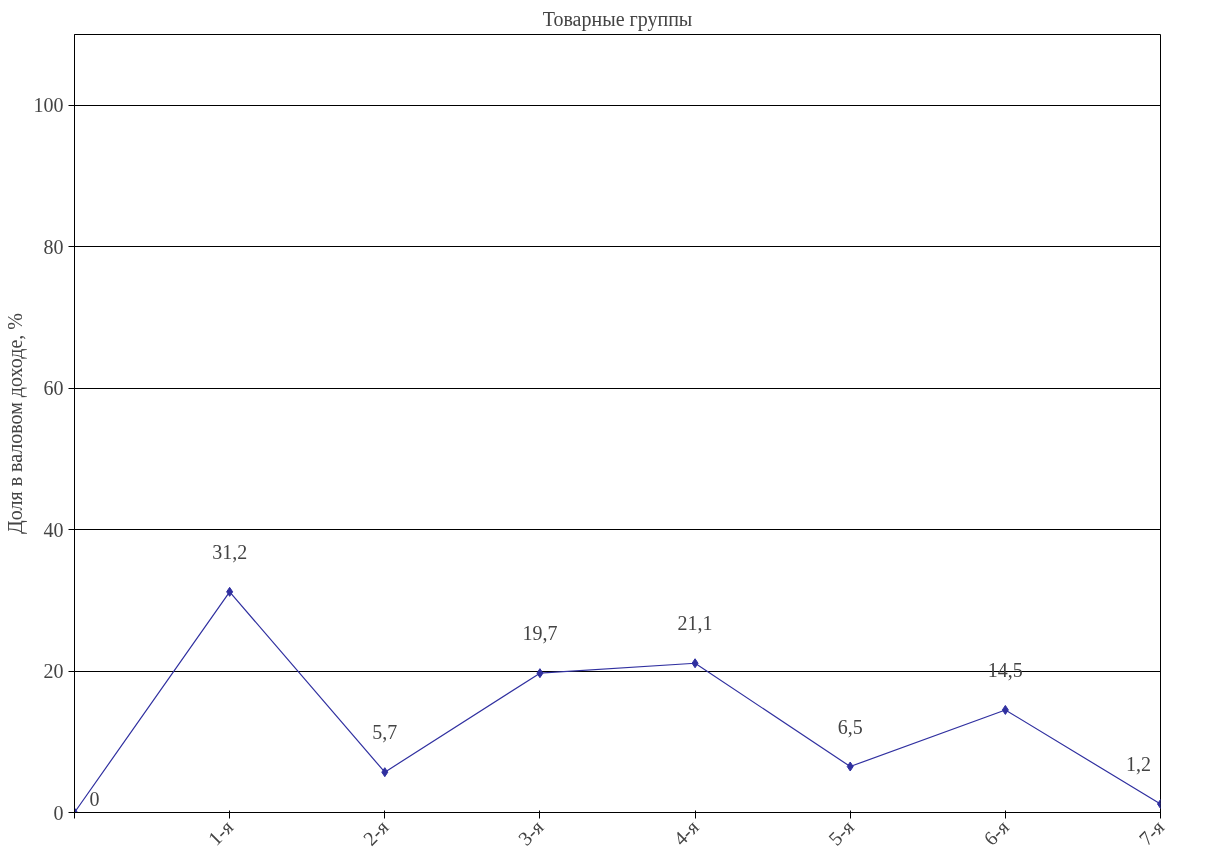 Image resolution: width=1216 pixels, height=868 pixels. Describe the element at coordinates (230, 551) in the screenshot. I see `data-label: 31,2` at that location.